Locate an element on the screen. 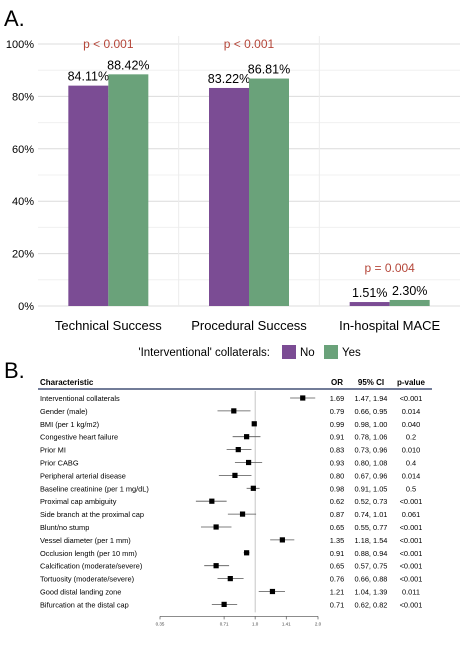 Image resolution: width=468 pixels, height=650 pixels. p-value: 0.010 is located at coordinates (411, 450).